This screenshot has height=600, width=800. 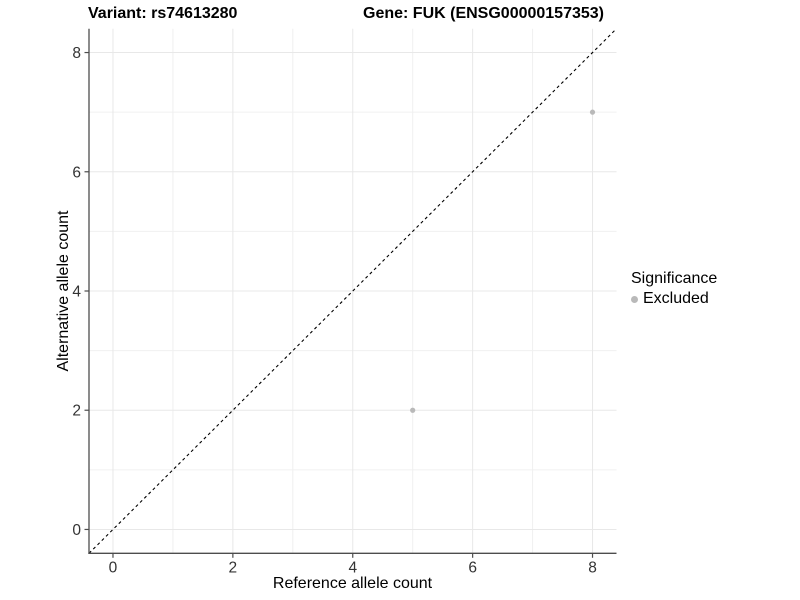 What do you see at coordinates (76, 530) in the screenshot?
I see `y-tick-label: 0` at bounding box center [76, 530].